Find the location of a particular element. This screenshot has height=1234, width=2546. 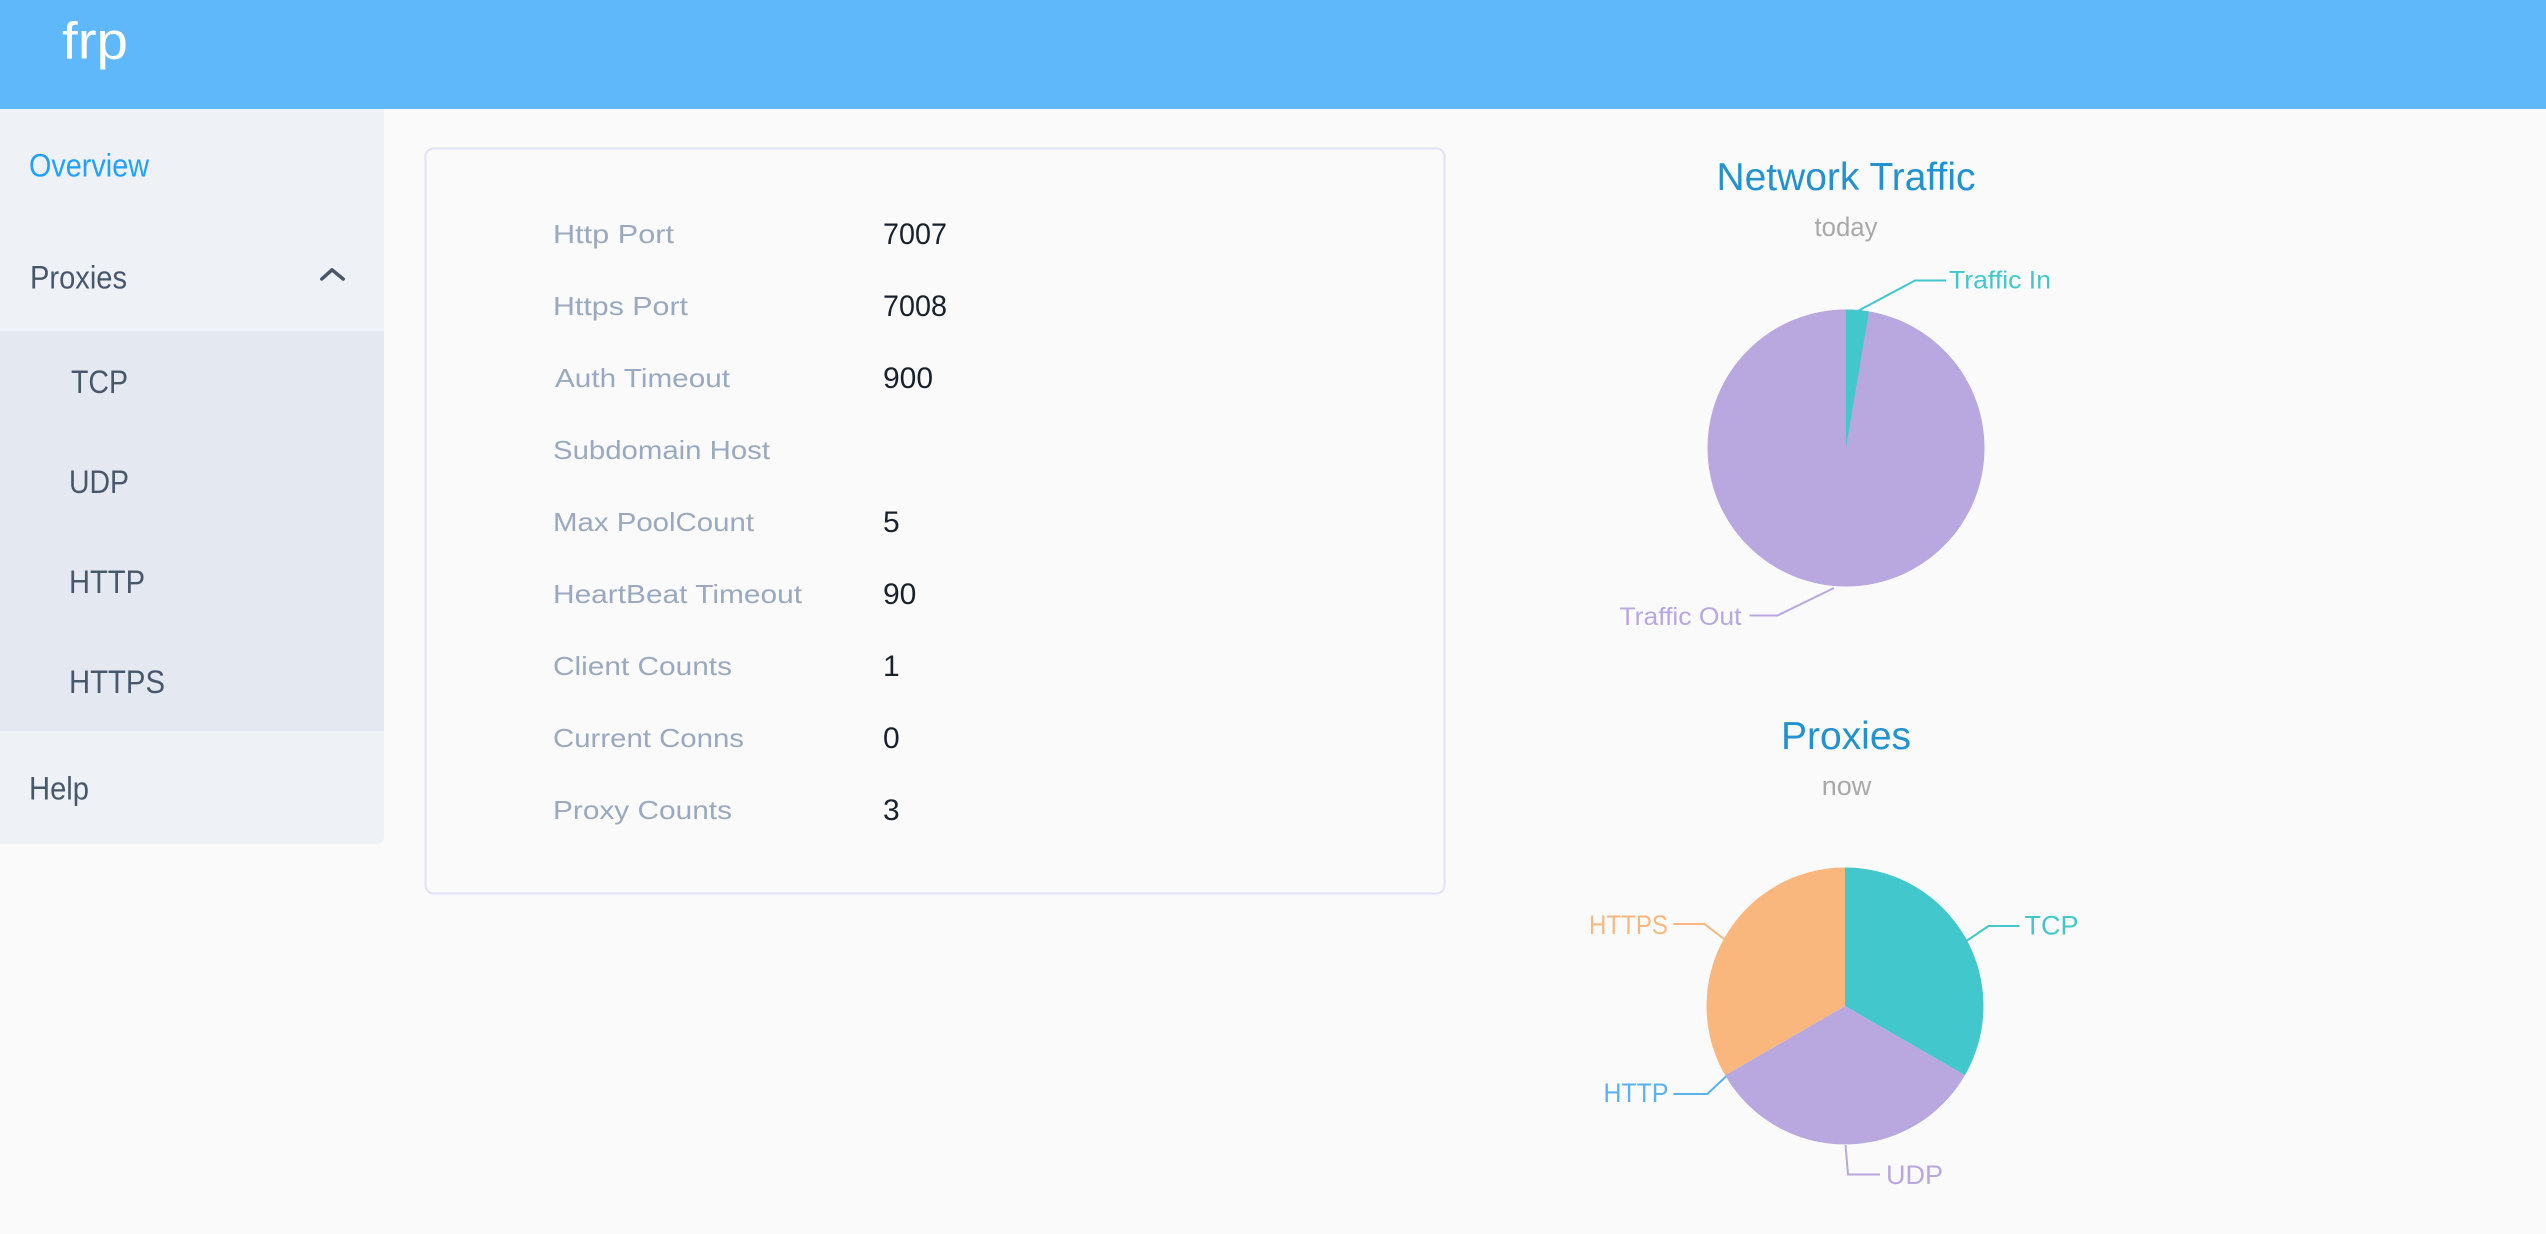

svg-text: Subdomain Host is located at coordinates (662, 450).